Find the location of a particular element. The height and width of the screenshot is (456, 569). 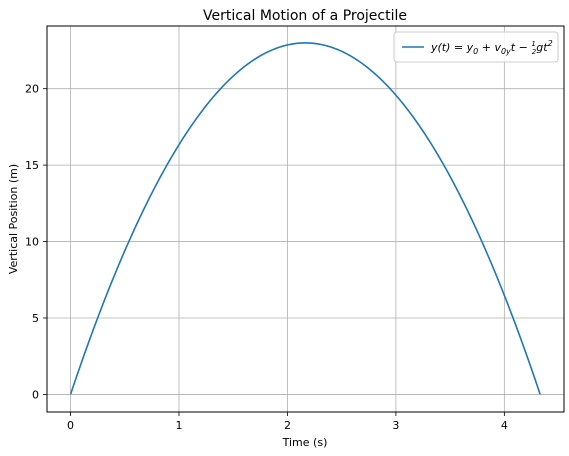

chart-title: Vertical Motion of a Projectile is located at coordinates (305, 16).